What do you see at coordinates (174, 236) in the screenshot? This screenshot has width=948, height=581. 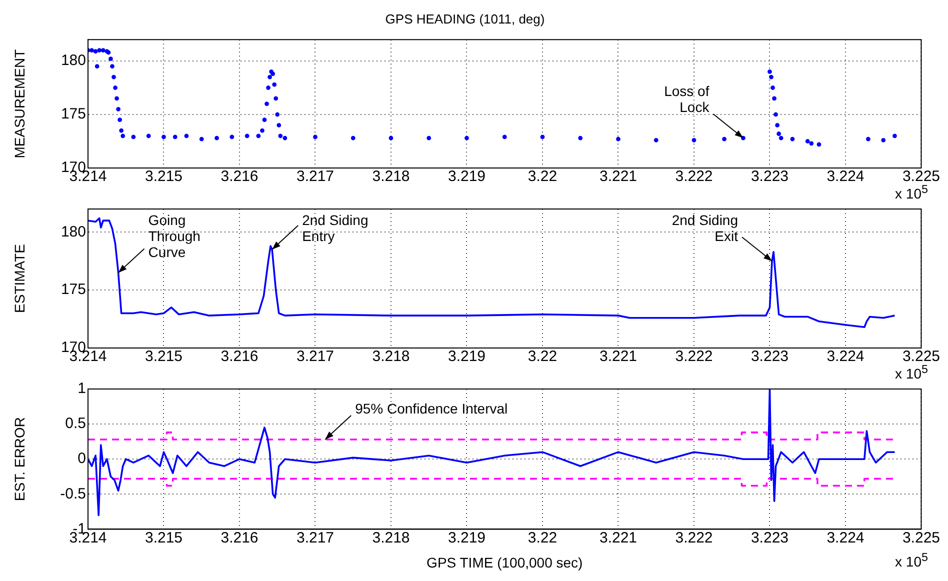 I see `annotation: Going Through Curve` at bounding box center [174, 236].